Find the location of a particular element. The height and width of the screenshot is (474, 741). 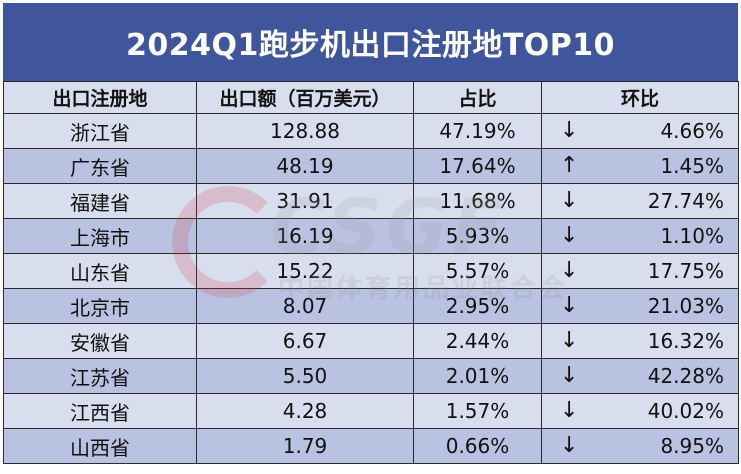

table-row: 上海市 16.19 5.93% ↓ 1.10% is located at coordinates (371, 236).